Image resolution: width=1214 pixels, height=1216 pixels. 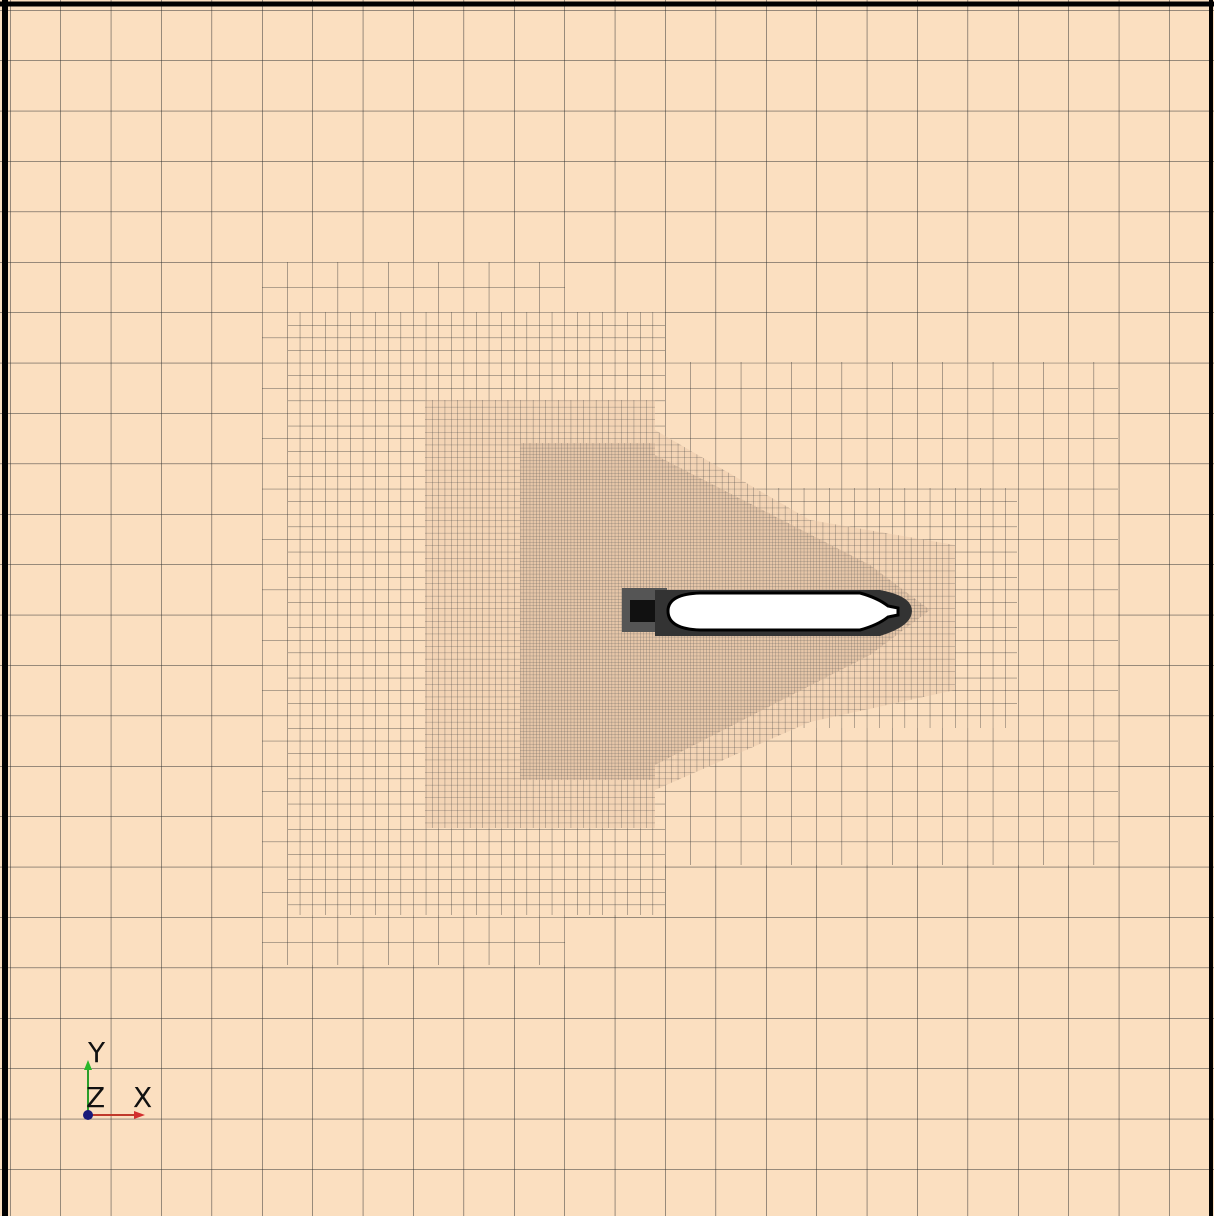 What do you see at coordinates (142, 1097) in the screenshot?
I see `axis-label-x: X` at bounding box center [142, 1097].